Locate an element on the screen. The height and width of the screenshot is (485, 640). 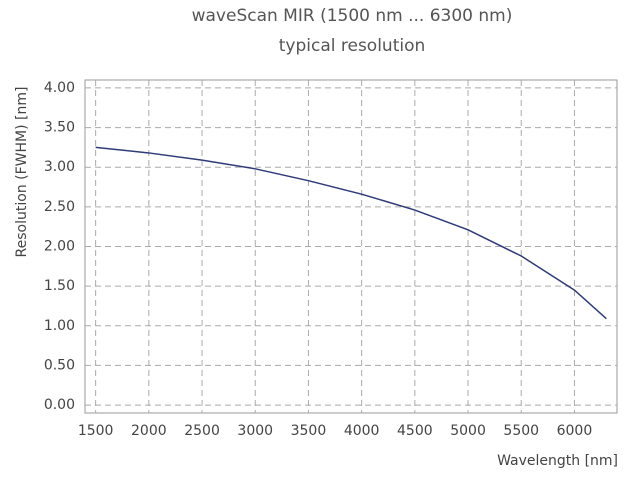
x-axis-label: Wavelength [nm] is located at coordinates (557, 461).